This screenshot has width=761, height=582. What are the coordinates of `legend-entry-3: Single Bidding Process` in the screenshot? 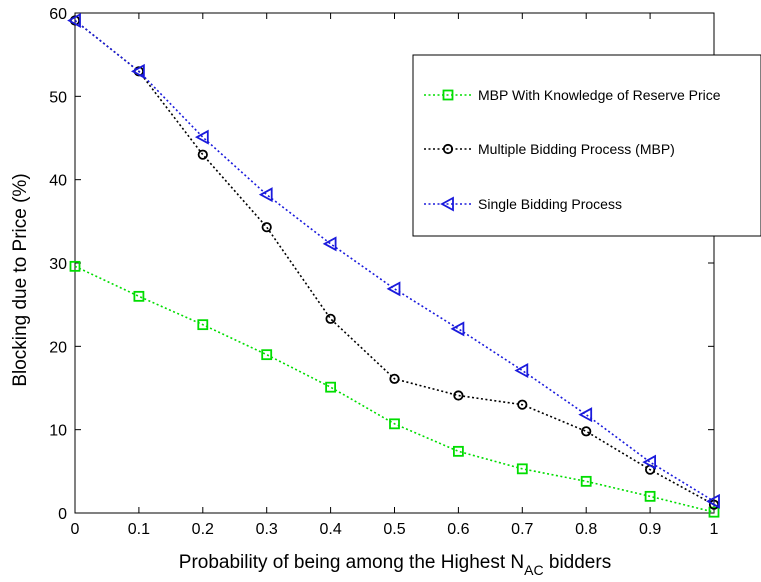 It's located at (523, 204).